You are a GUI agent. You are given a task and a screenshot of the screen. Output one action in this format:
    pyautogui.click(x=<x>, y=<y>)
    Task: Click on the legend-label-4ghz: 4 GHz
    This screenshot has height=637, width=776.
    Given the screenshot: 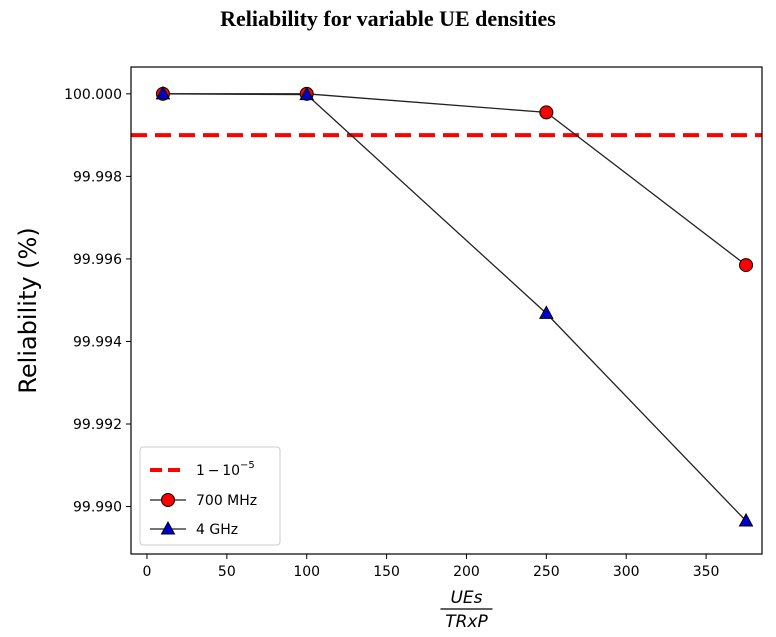 What is the action you would take?
    pyautogui.click(x=217, y=530)
    